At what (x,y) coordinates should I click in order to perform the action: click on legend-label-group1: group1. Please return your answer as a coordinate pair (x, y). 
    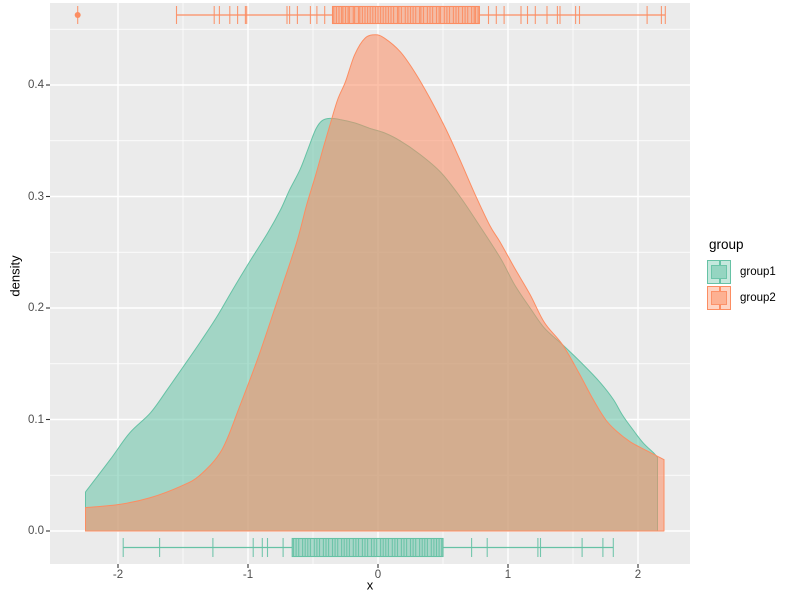
    Looking at the image, I should click on (758, 272).